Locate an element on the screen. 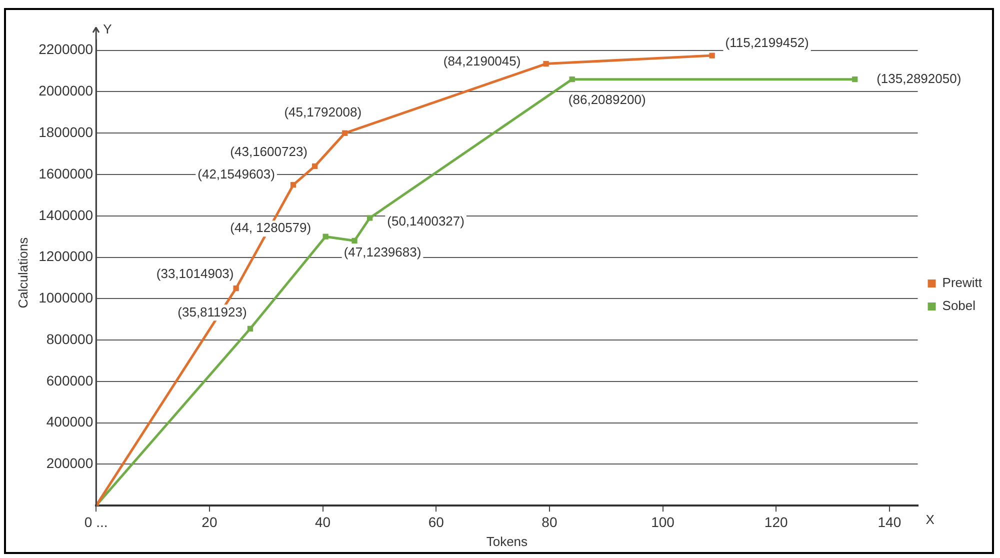  annotation: (42,1549603) is located at coordinates (236, 174).